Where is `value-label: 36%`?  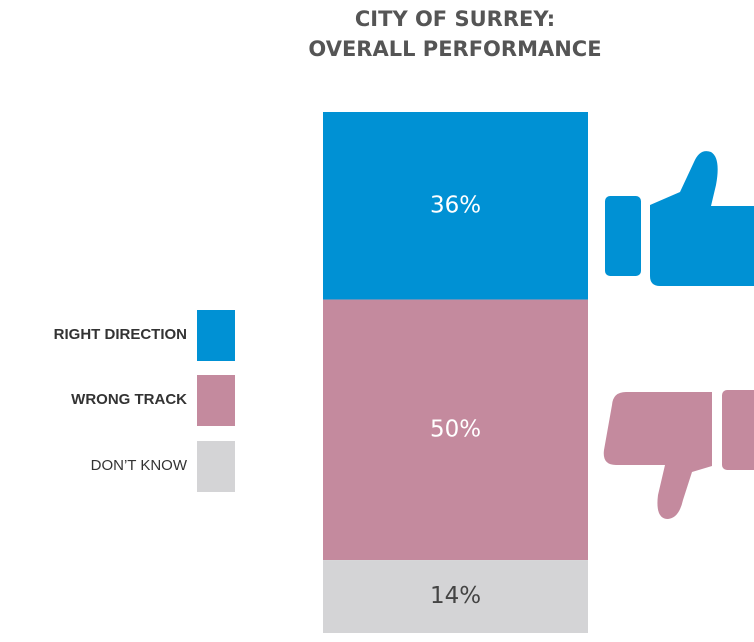 value-label: 36% is located at coordinates (455, 205).